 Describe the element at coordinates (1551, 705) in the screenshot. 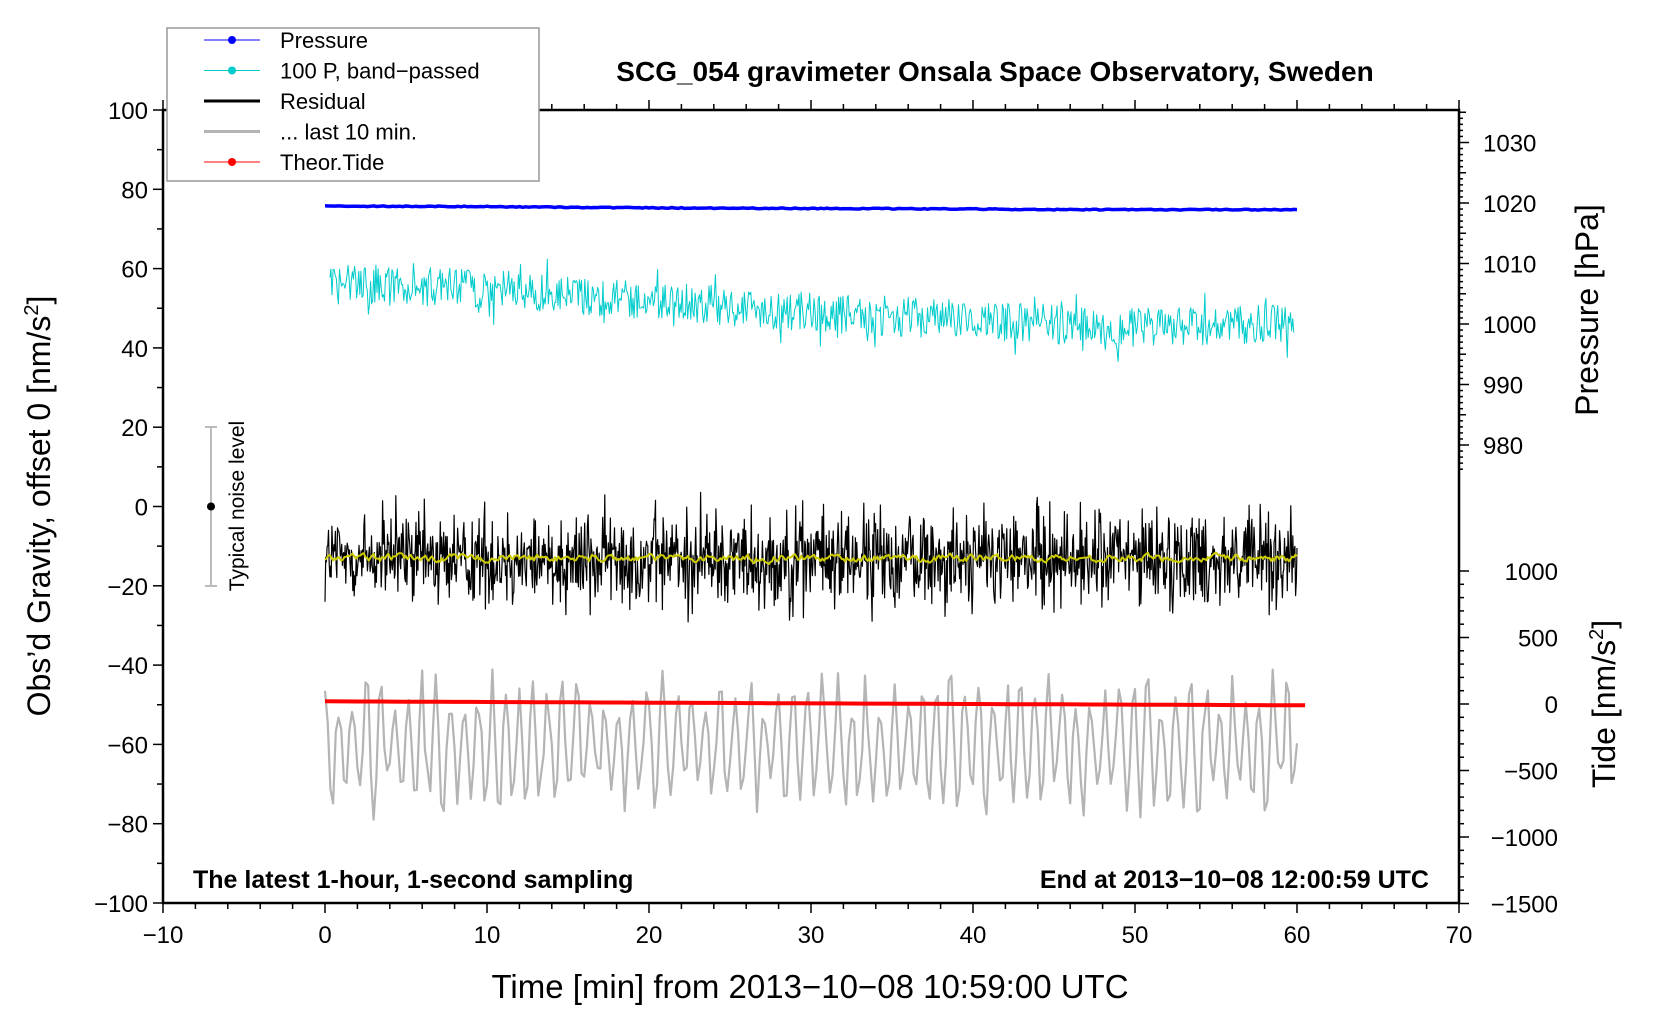

I see `tide-tick-label: 0` at that location.